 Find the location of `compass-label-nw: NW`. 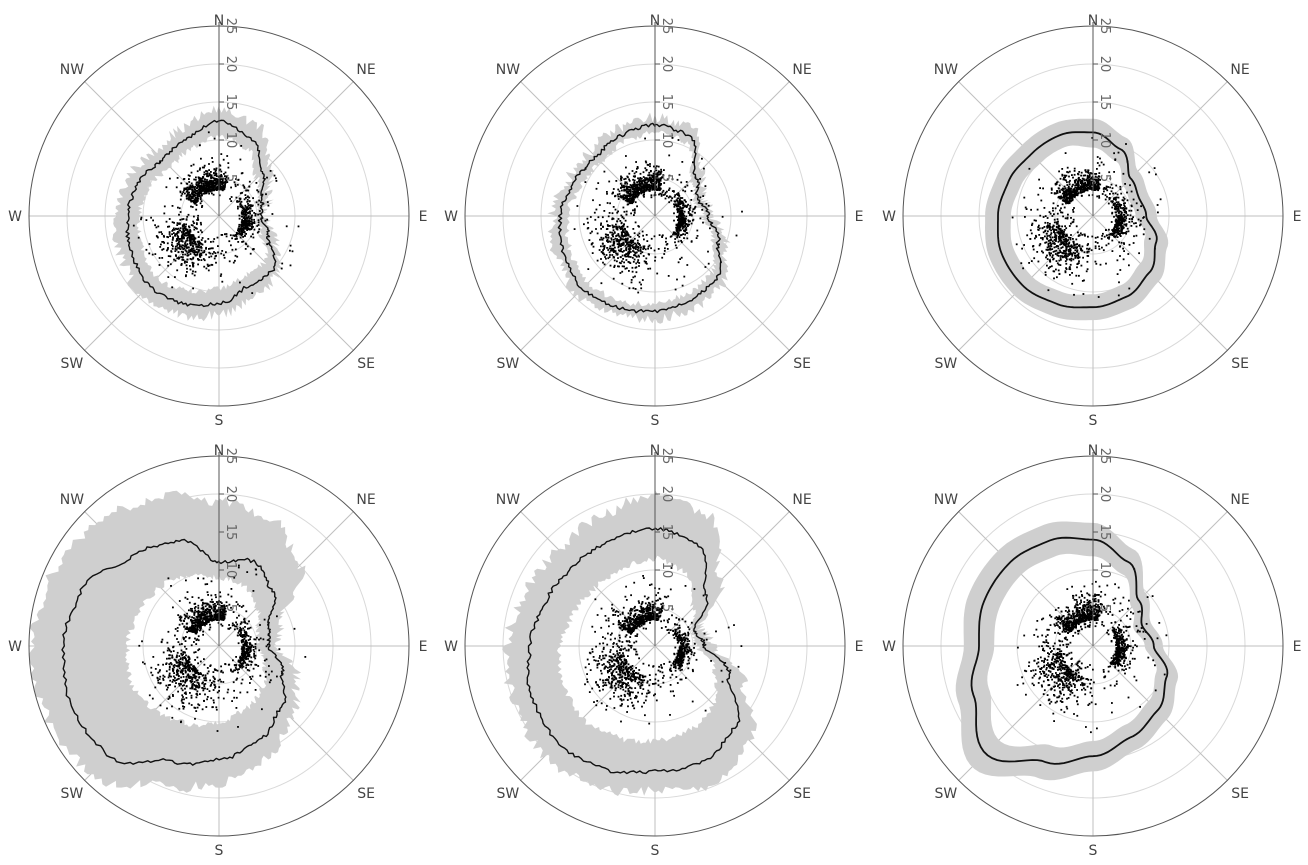

compass-label-nw: NW is located at coordinates (72, 70).